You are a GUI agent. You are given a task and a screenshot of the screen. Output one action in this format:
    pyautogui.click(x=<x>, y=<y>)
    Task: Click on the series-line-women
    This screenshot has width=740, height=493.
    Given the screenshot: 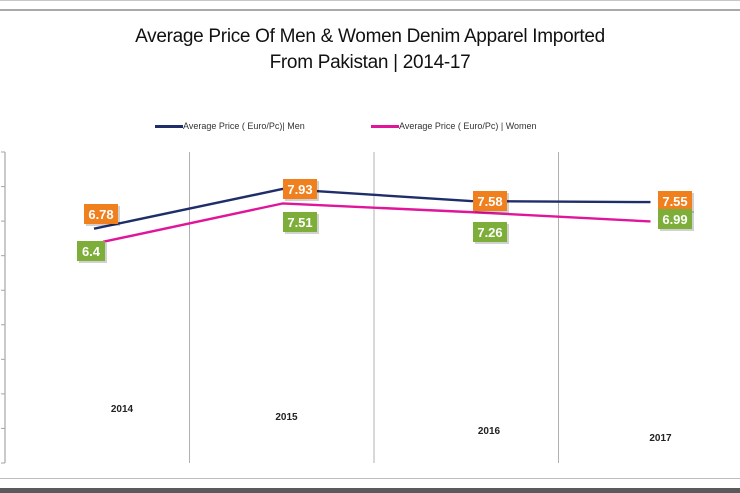 What is the action you would take?
    pyautogui.click(x=376, y=223)
    